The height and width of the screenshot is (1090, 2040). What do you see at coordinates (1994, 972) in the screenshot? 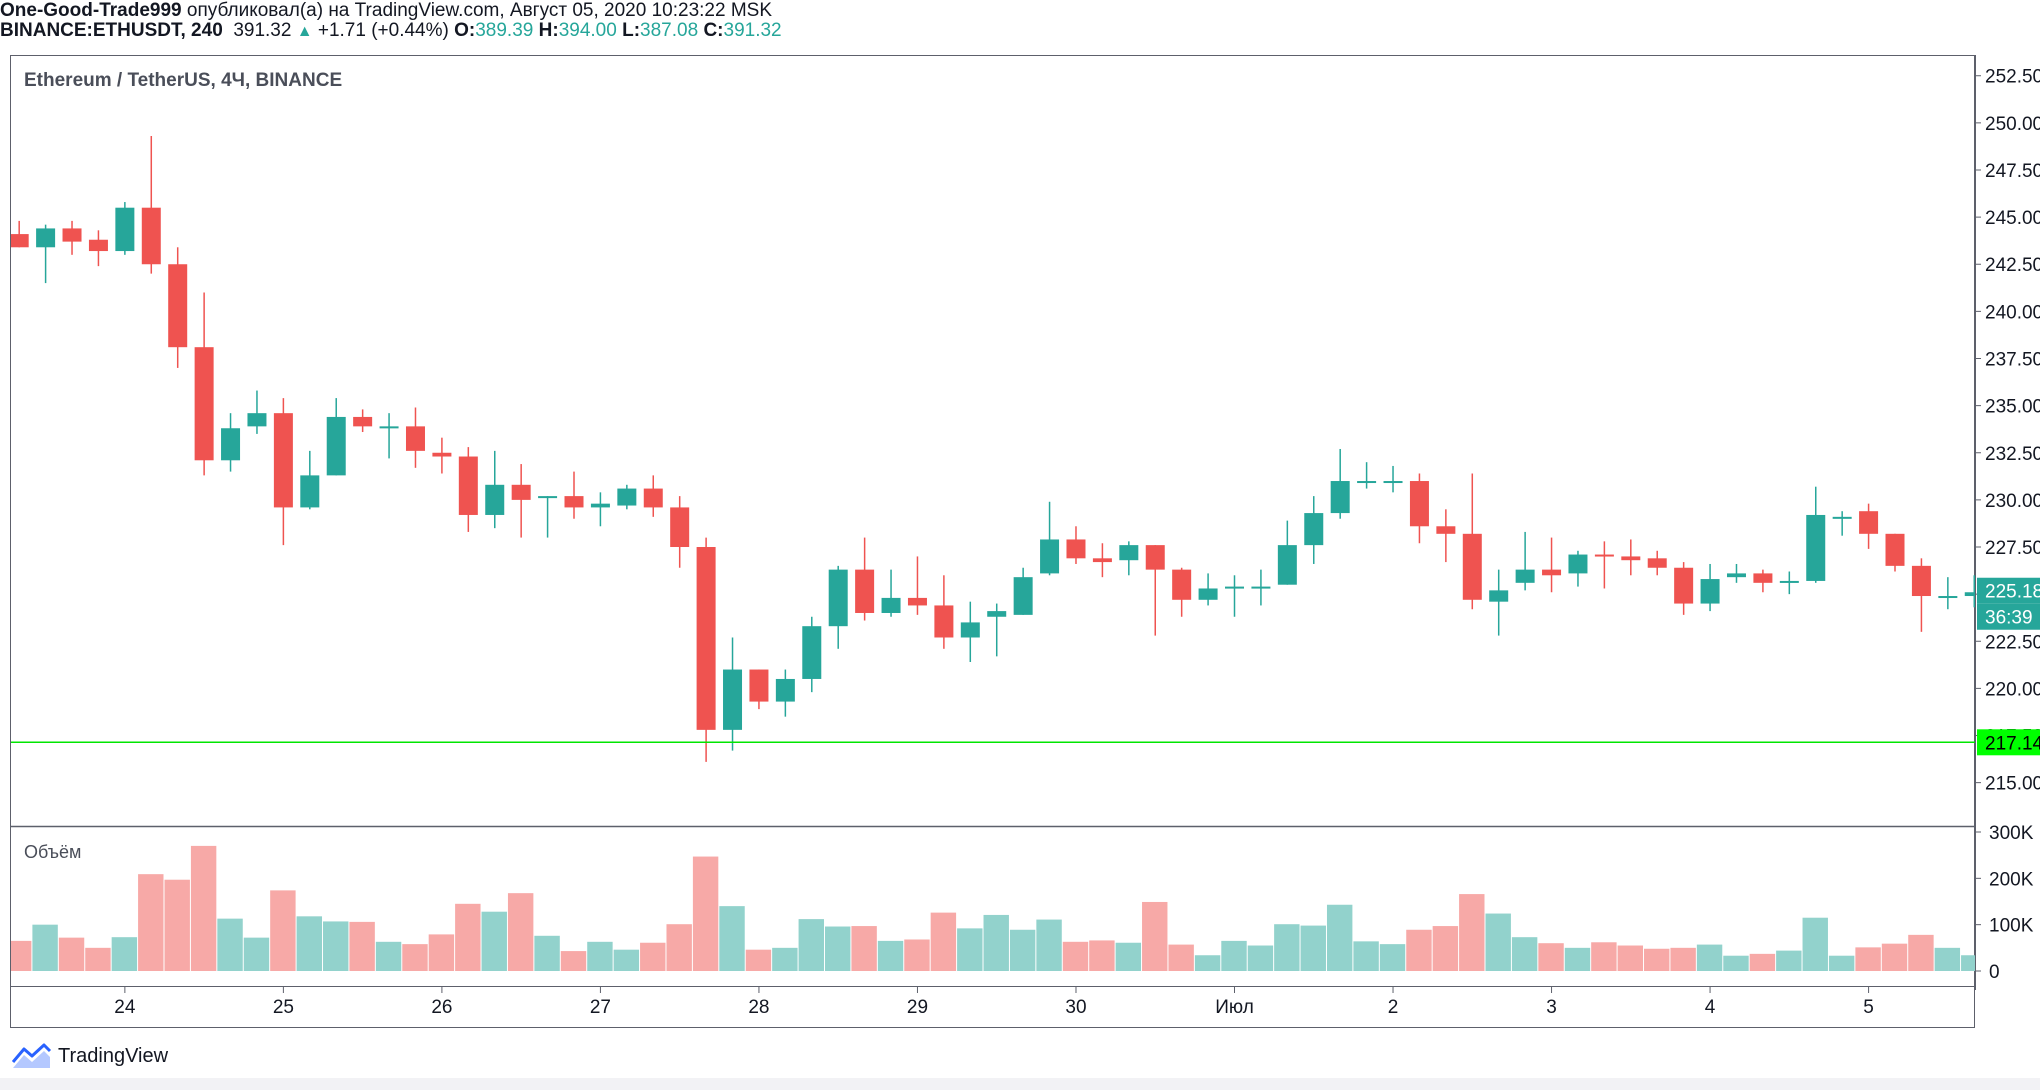
I see `volume-tick-label: 0` at bounding box center [1994, 972].